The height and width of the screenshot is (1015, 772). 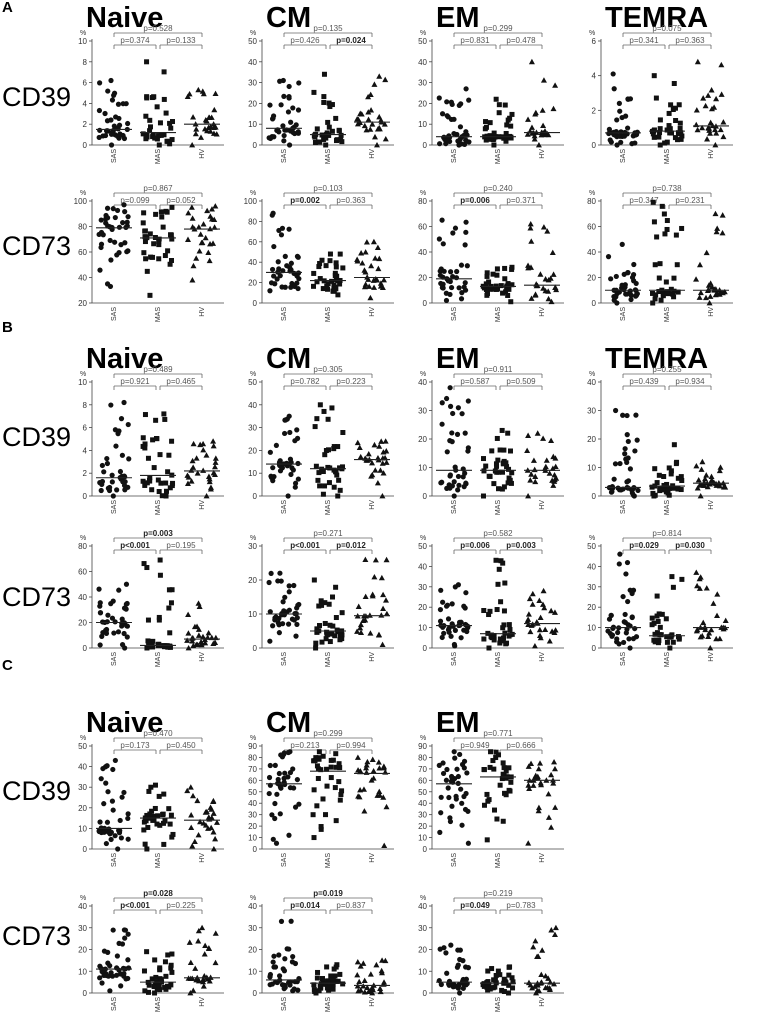 What do you see at coordinates (135, 745) in the screenshot?
I see `p-bracket-sas-mas-label: p=0.173` at bounding box center [135, 745].